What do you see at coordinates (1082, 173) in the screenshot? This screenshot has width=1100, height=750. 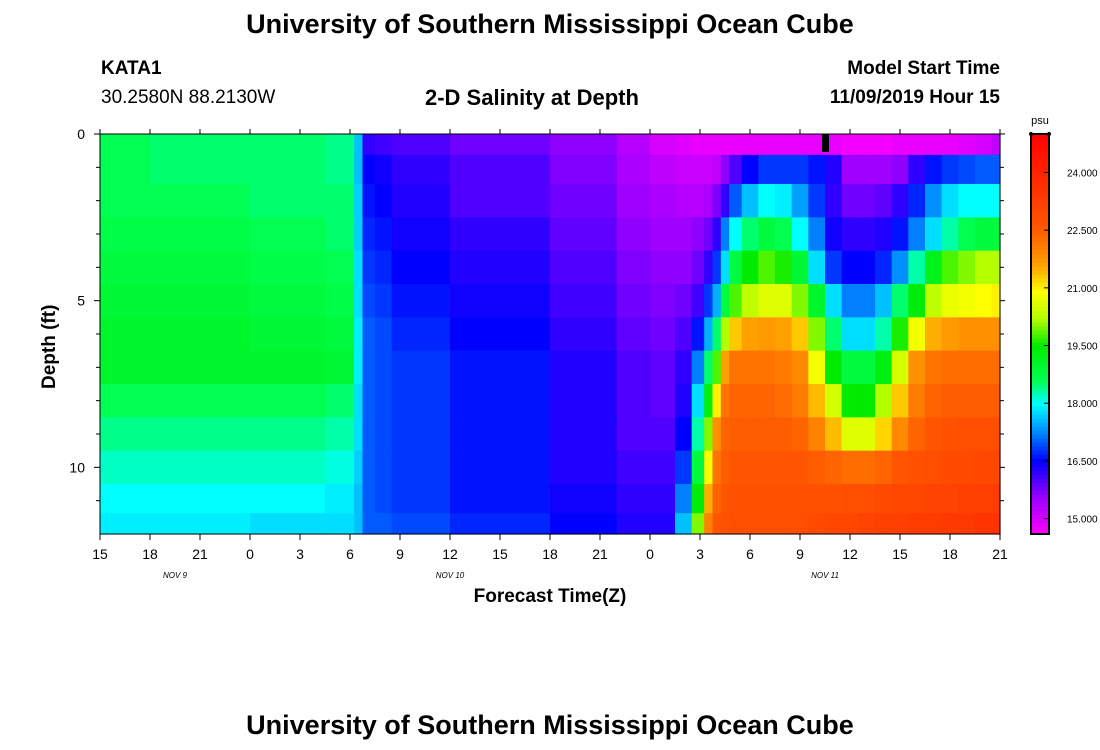 I see `colorbar-tick-label: 24.000` at bounding box center [1082, 173].